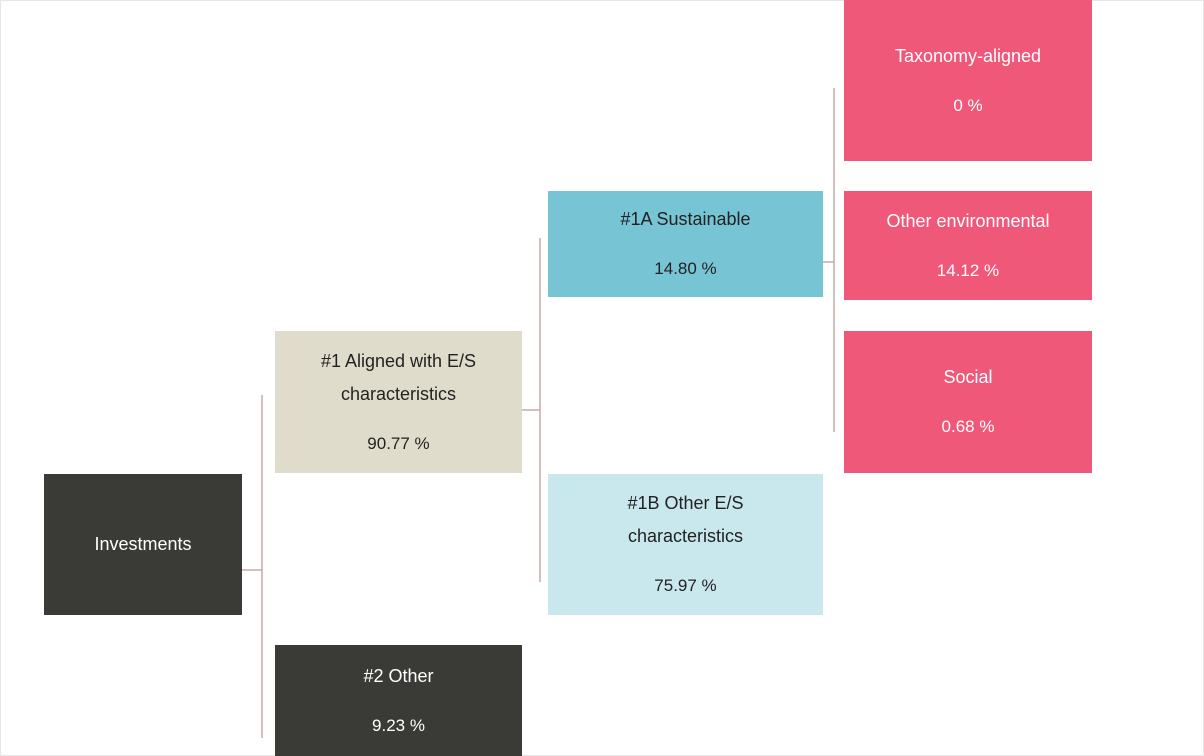 This screenshot has width=1204, height=756. Describe the element at coordinates (398, 443) in the screenshot. I see `node-value: 90.77 %` at that location.